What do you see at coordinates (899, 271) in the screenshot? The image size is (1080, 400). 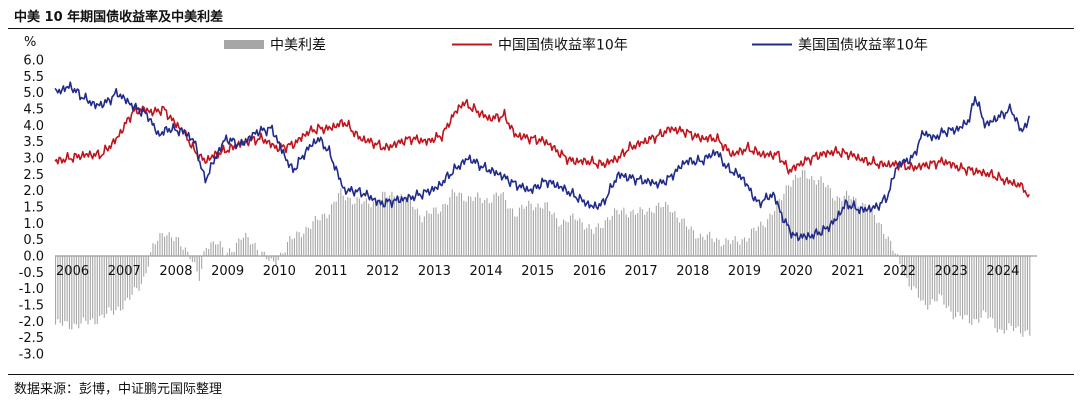 I see `x-tick-label: 2022` at bounding box center [899, 271].